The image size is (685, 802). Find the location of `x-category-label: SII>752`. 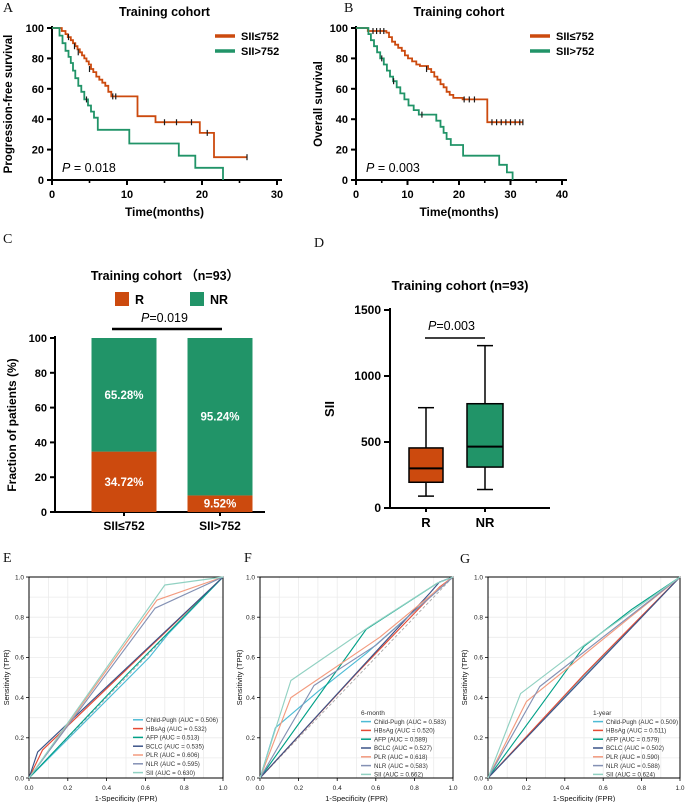

x-category-label: SII>752 is located at coordinates (220, 526).